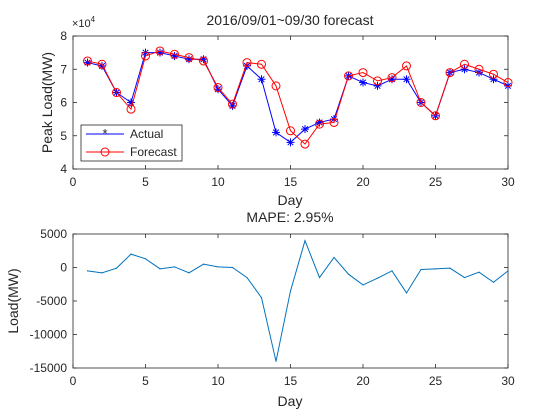 The width and height of the screenshot is (560, 420). I want to click on forecast-x-tick-label: 20, so click(363, 182).